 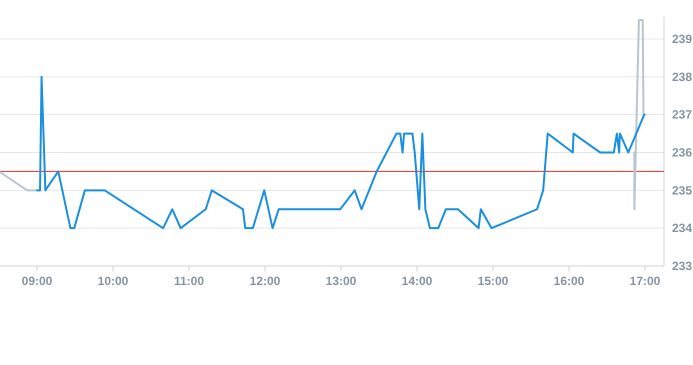 What do you see at coordinates (37, 281) in the screenshot?
I see `x-tick-label: 09:00` at bounding box center [37, 281].